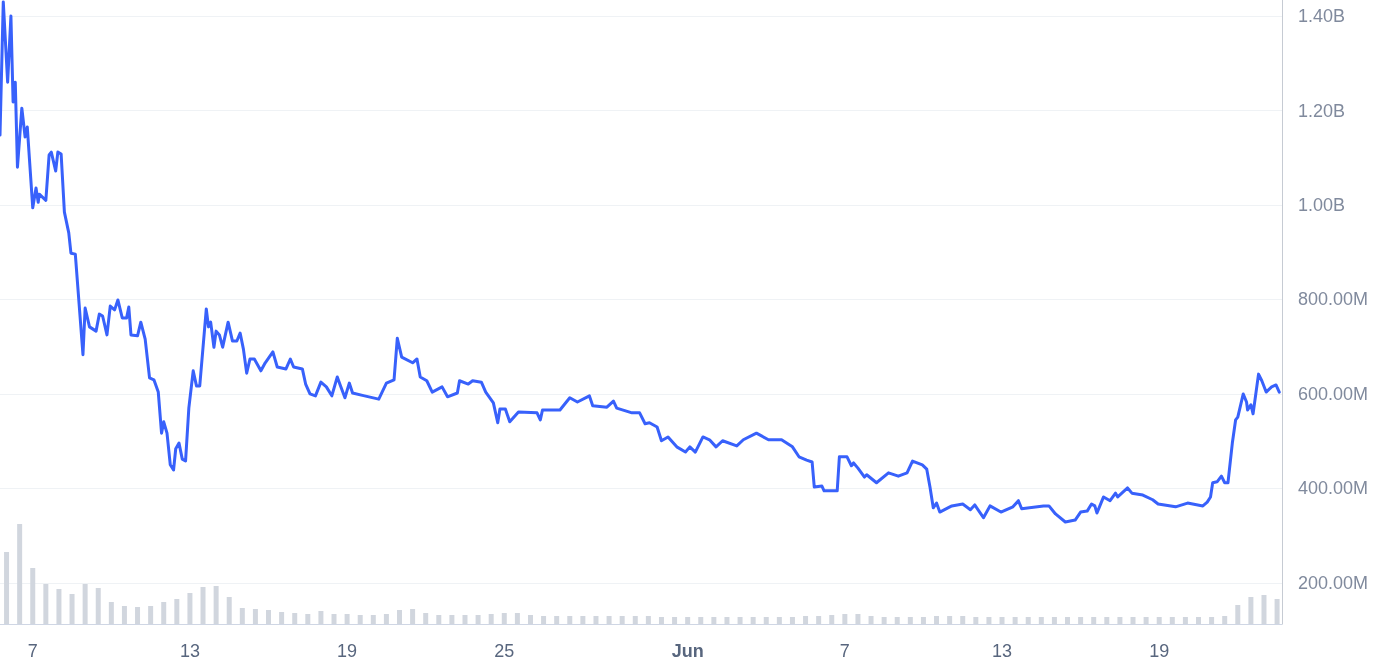 The height and width of the screenshot is (664, 1400). What do you see at coordinates (1322, 16) in the screenshot?
I see `y-tick-label: 1.40B` at bounding box center [1322, 16].